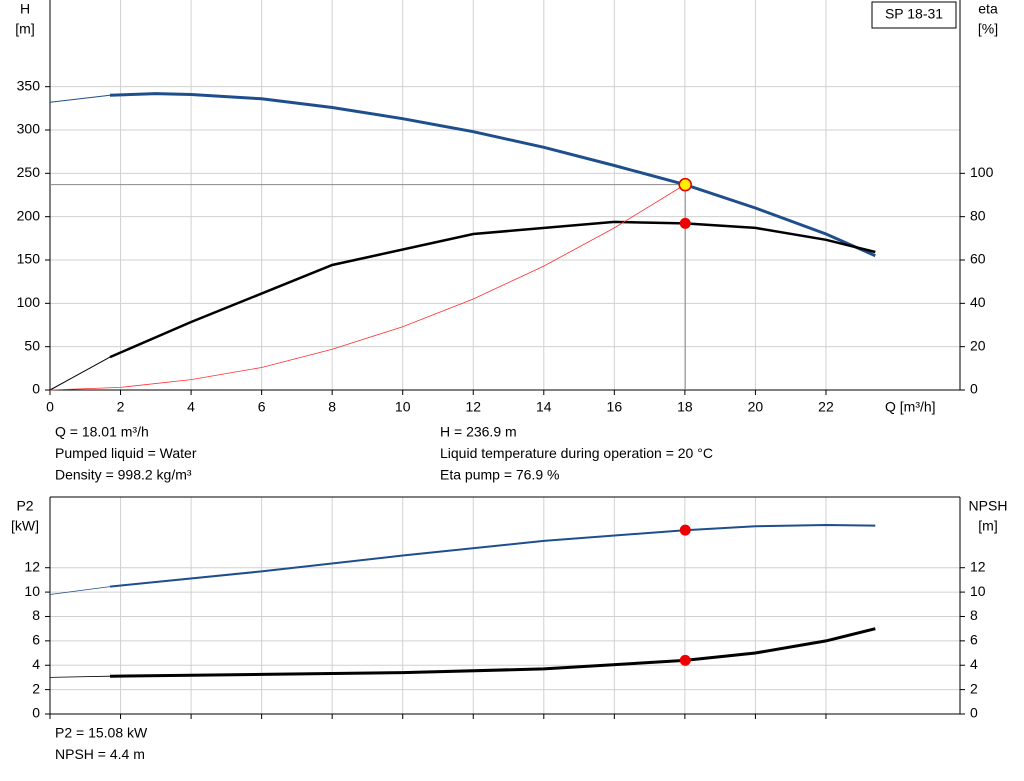 The height and width of the screenshot is (781, 1024). I want to click on y-tick-label: 4, so click(36, 664).